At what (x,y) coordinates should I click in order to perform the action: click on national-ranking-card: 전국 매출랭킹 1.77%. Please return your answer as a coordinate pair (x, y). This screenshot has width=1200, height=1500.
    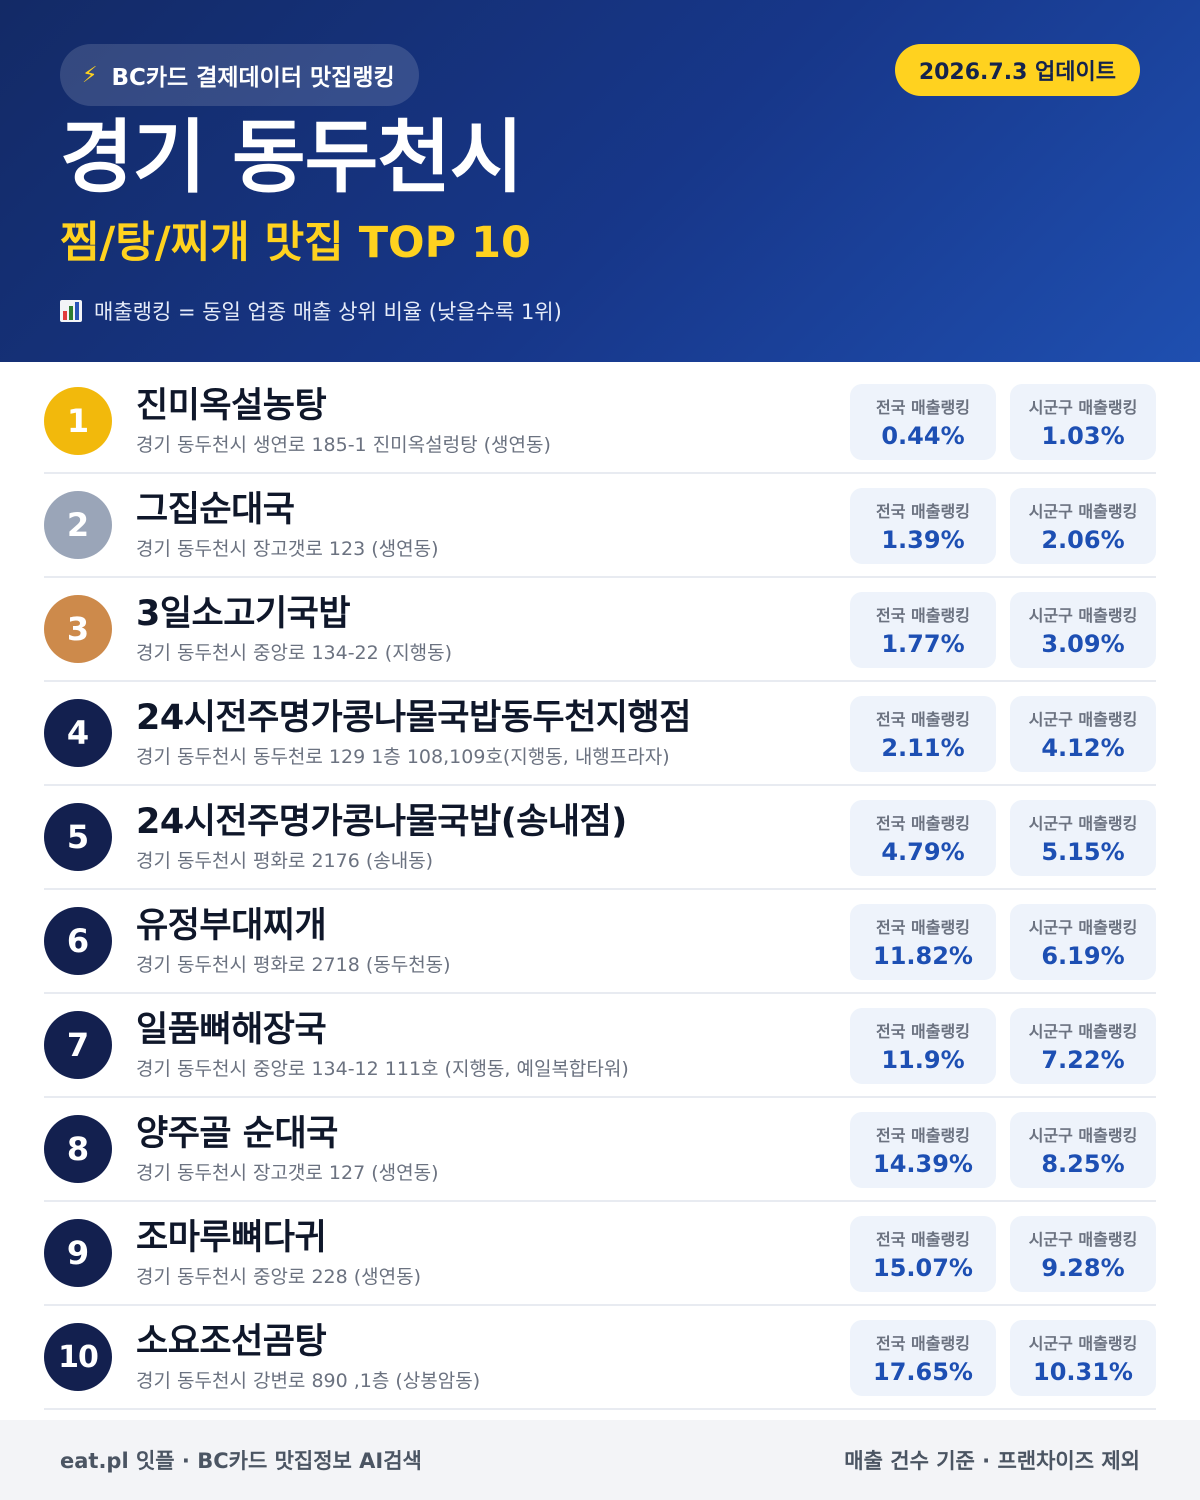
    Looking at the image, I should click on (923, 630).